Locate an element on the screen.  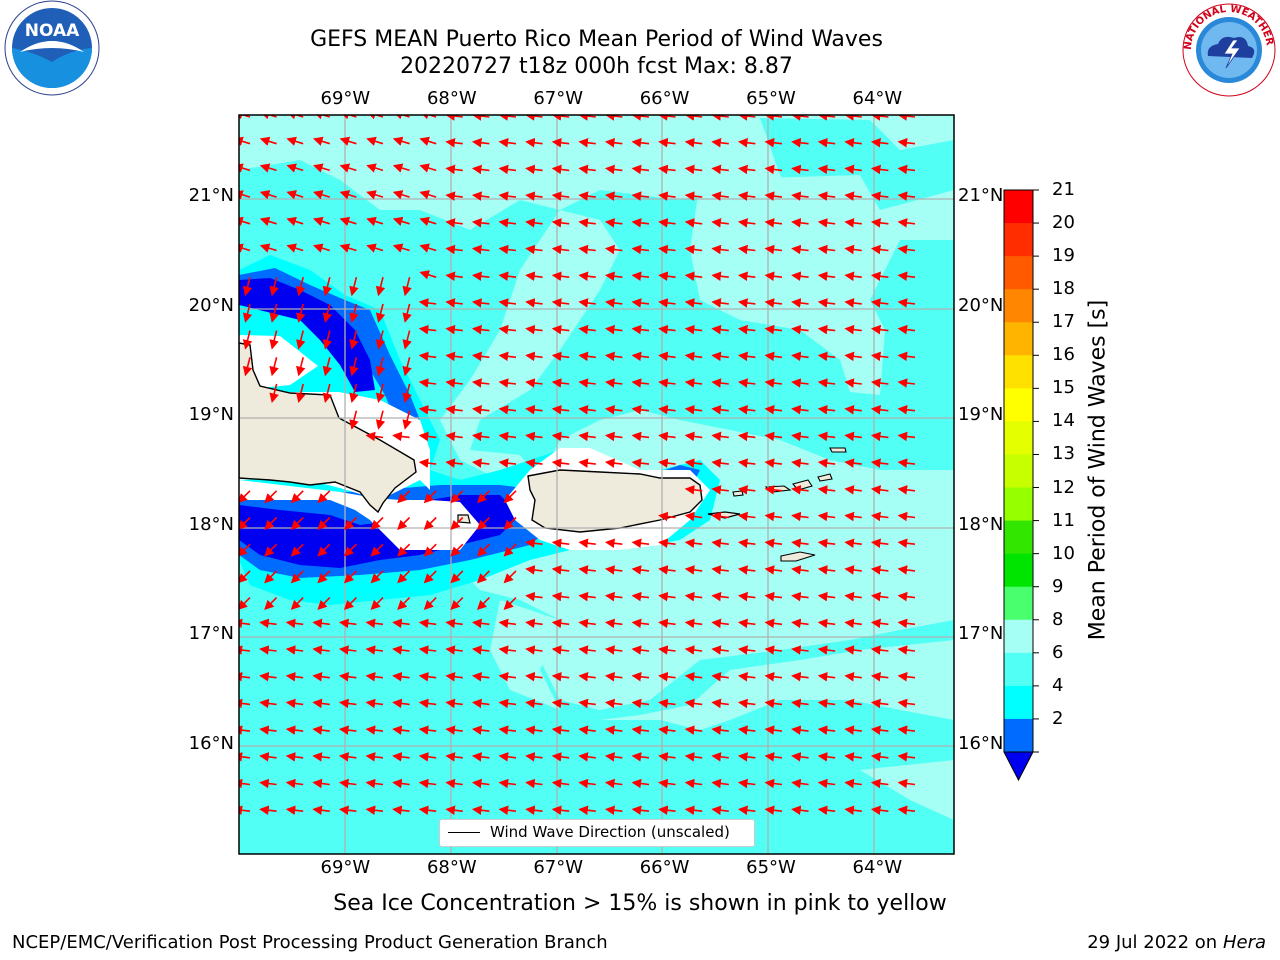
nws-logo: NATIONAL WEATHER SERVICE is located at coordinates (1227, 48).